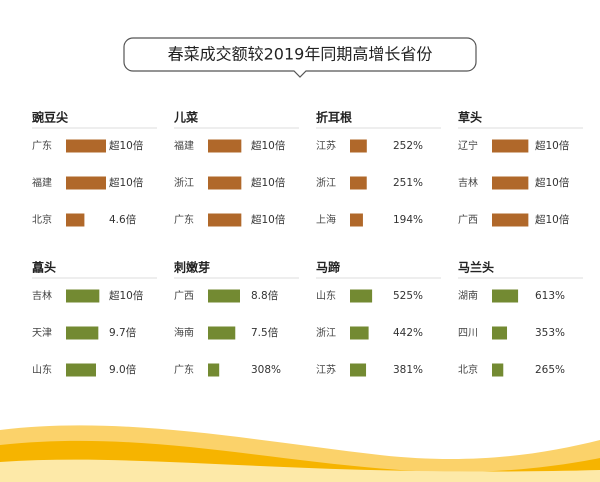  I want to click on category-label: 上海, so click(326, 219).